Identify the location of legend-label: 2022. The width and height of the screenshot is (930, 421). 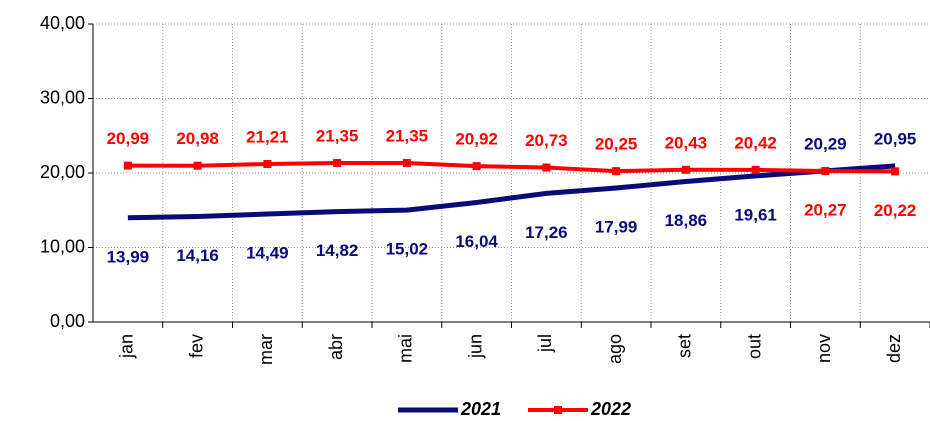
(610, 409).